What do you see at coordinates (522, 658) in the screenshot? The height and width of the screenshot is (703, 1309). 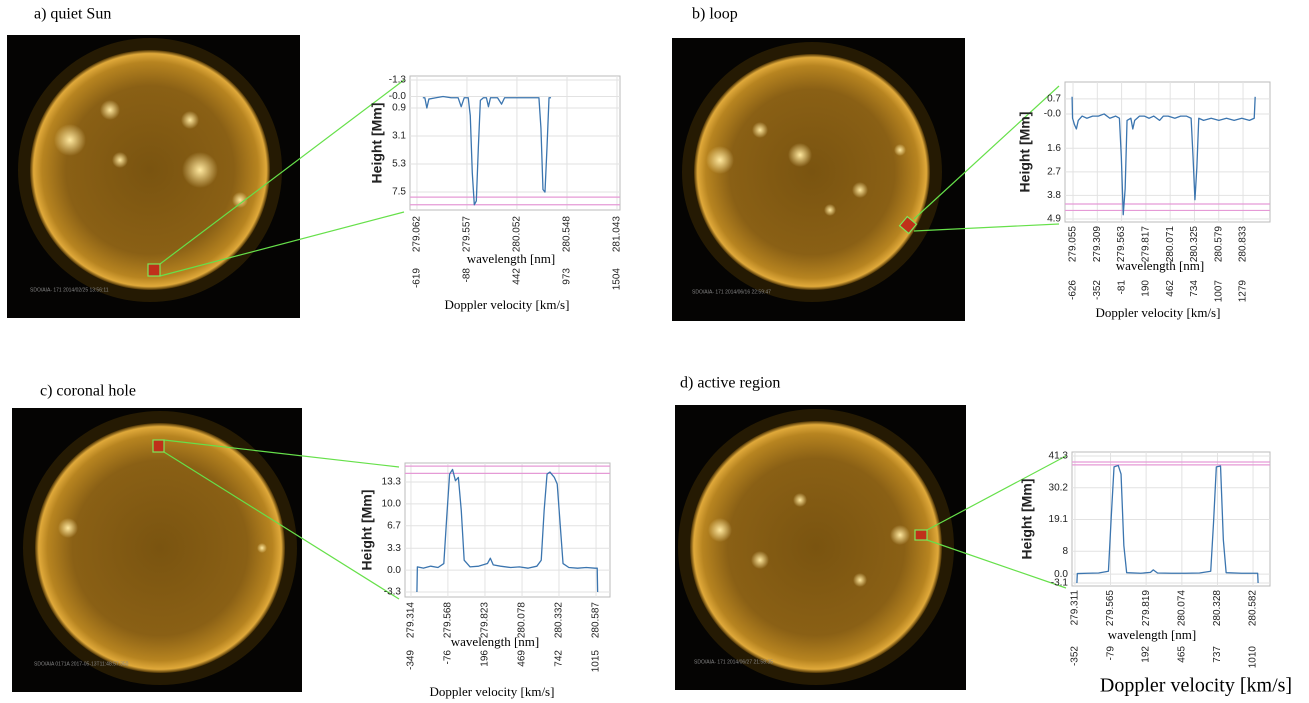 I see `x2-tick-label: 469` at bounding box center [522, 658].